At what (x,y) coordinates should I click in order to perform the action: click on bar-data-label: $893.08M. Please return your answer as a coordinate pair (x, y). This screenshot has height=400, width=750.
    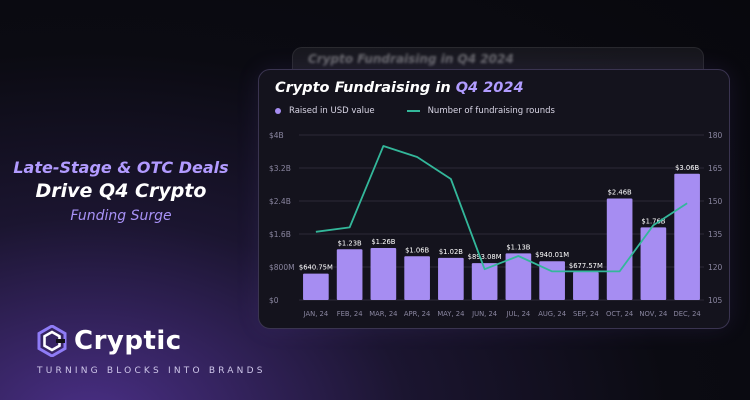
    Looking at the image, I should click on (485, 257).